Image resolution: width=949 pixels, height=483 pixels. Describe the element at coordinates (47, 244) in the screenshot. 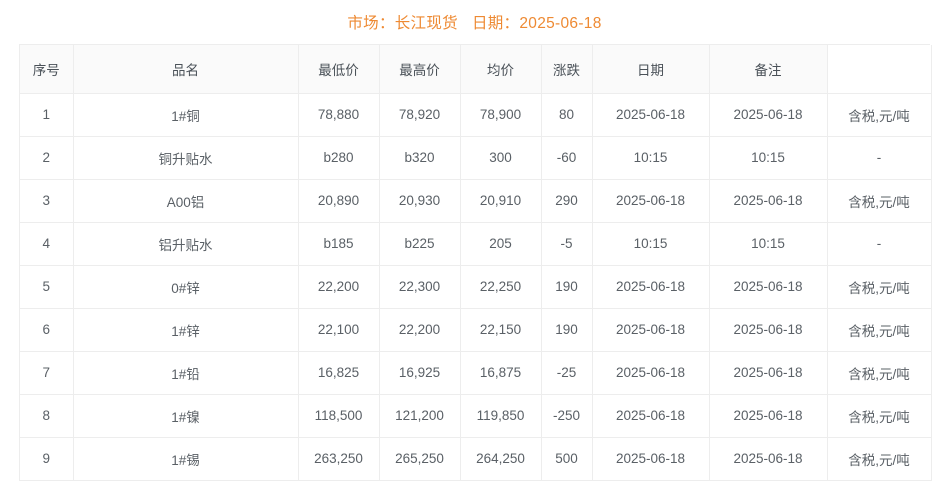

I see `cell-index: 4` at that location.